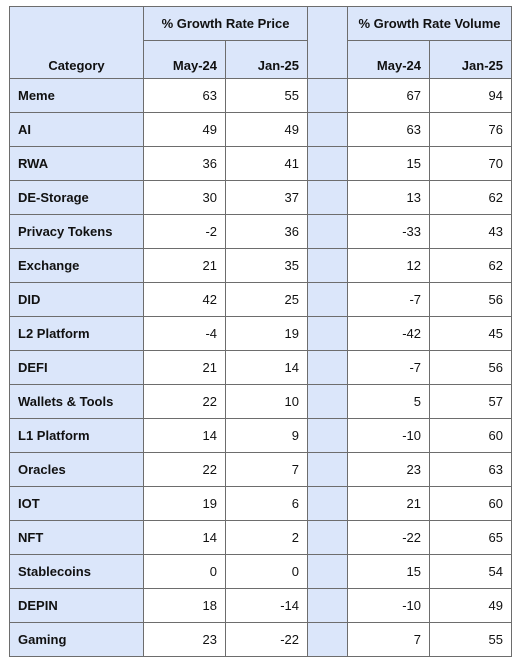  What do you see at coordinates (76, 639) in the screenshot?
I see `category-cell: Gaming` at bounding box center [76, 639].